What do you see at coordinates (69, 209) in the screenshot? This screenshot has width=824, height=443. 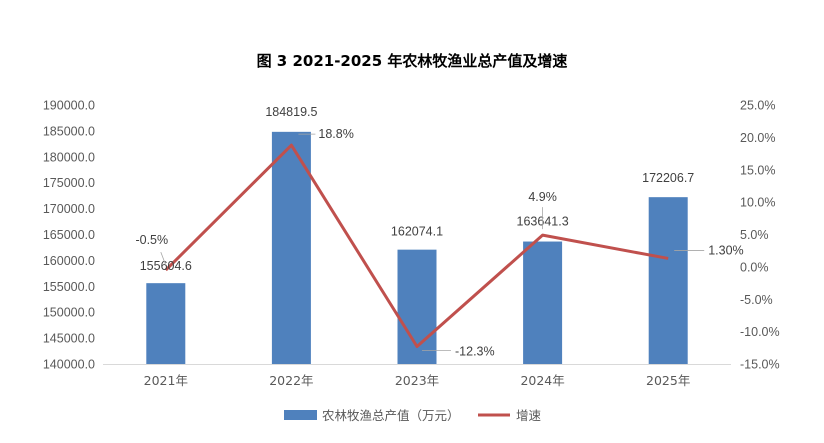 I see `left-axis-tick-label: 170000.0` at bounding box center [69, 209].